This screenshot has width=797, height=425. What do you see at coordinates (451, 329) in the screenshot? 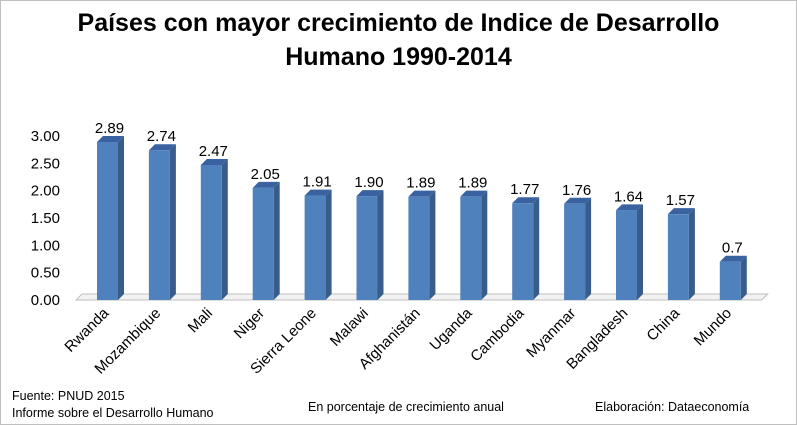
I see `x-tick-label: Uganda` at bounding box center [451, 329].